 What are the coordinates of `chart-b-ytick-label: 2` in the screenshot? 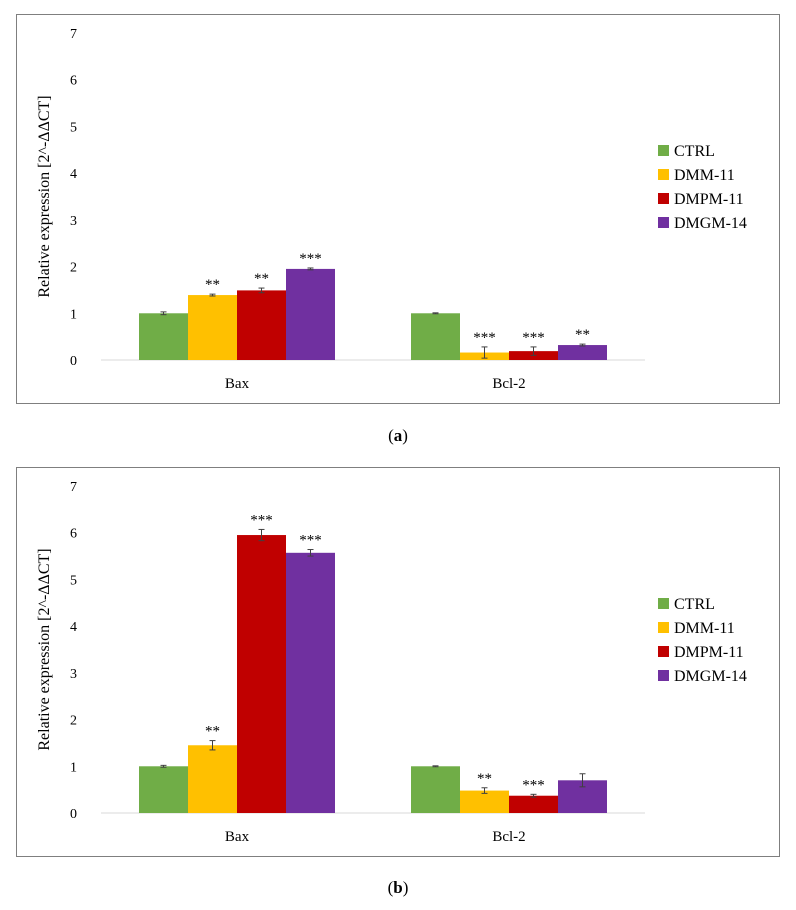 It's located at (73, 721).